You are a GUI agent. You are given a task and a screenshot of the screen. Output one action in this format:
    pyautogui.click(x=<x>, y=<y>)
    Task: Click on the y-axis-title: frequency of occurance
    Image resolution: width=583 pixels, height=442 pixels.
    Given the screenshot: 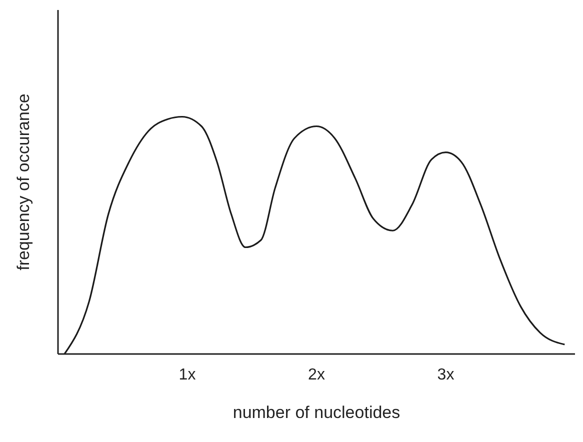 What is the action you would take?
    pyautogui.click(x=24, y=182)
    